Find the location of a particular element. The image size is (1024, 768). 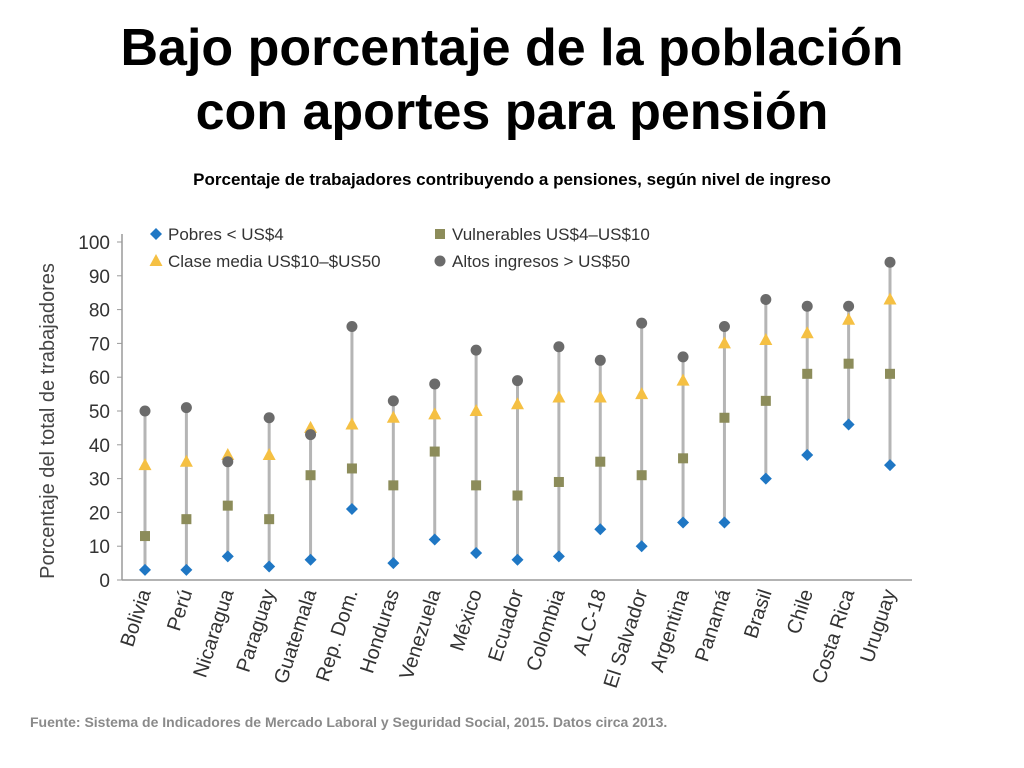

x-tick-label: Costa Rica is located at coordinates (833, 636).